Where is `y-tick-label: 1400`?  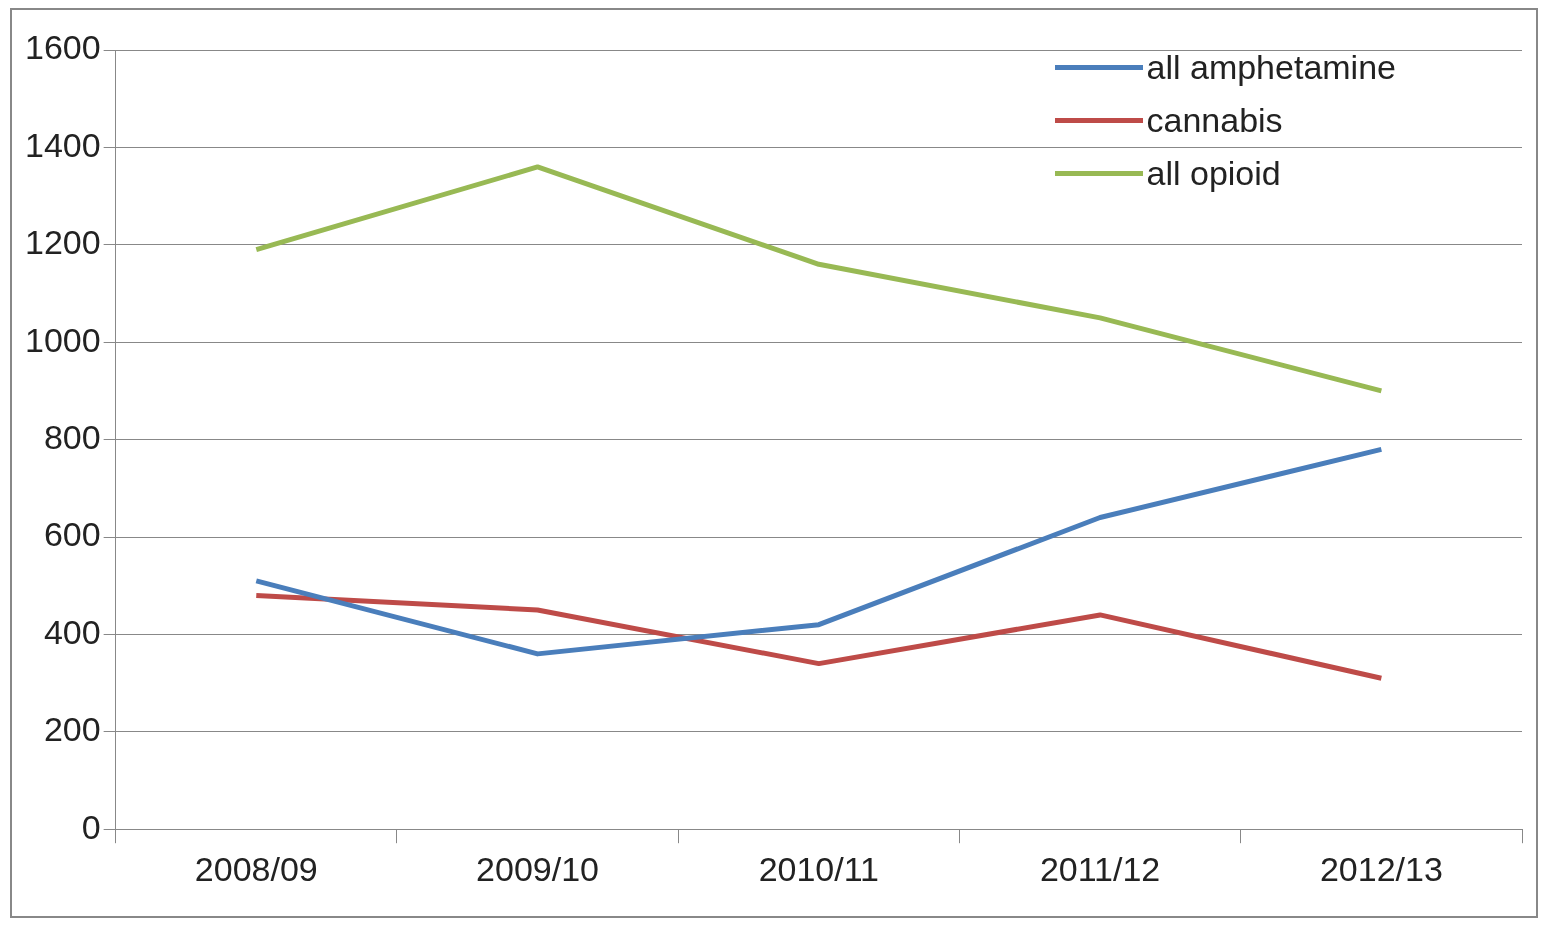
y-tick-label: 1400 is located at coordinates (63, 144).